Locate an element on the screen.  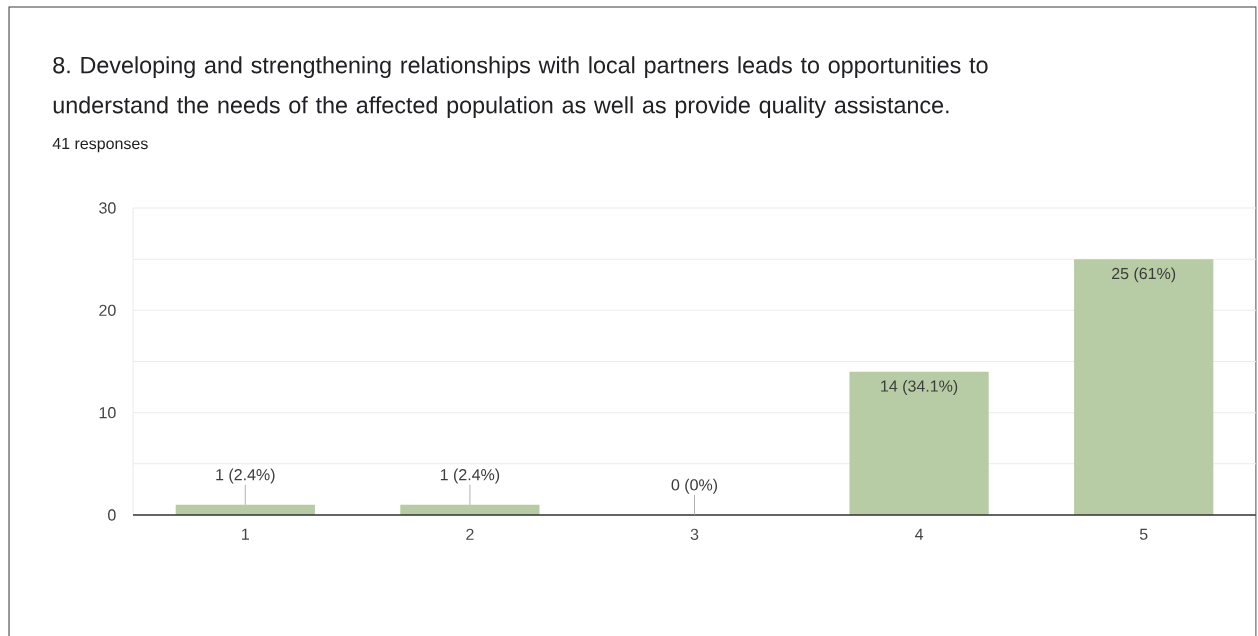
chart-subtitle: 41 responses is located at coordinates (100, 145).